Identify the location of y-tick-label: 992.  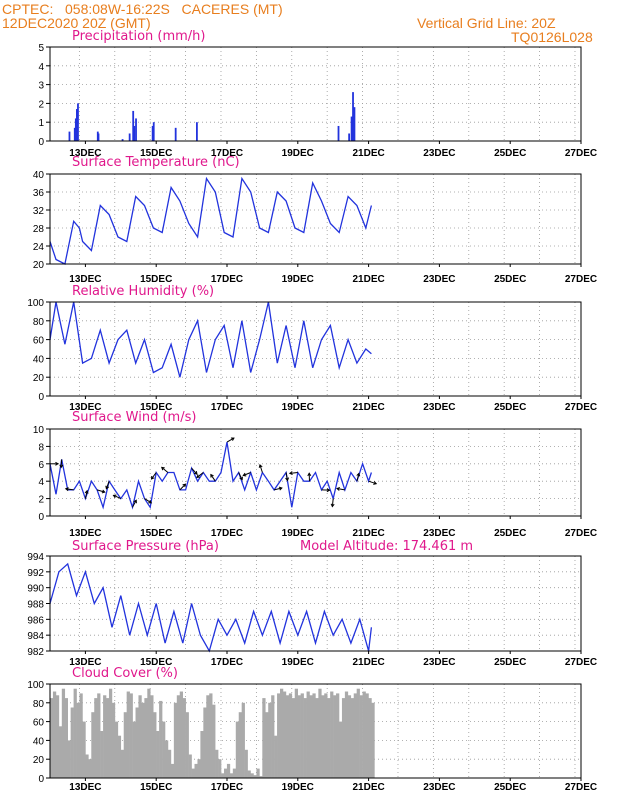
(35, 573).